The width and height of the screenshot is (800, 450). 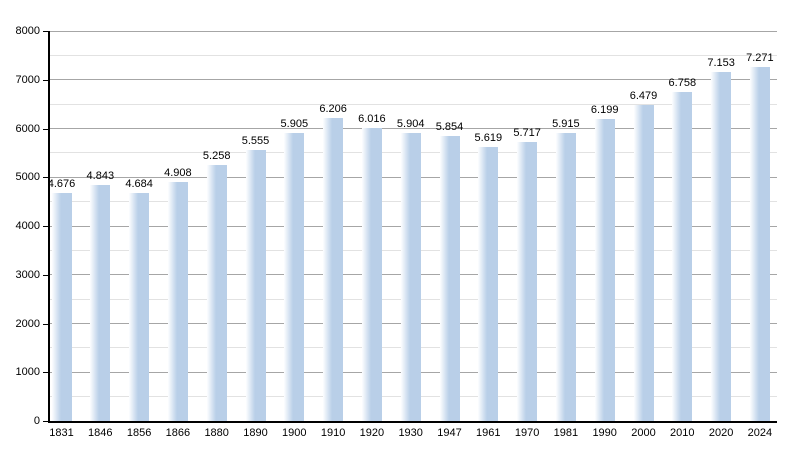 What do you see at coordinates (643, 96) in the screenshot?
I see `value-label-2000: 6.479` at bounding box center [643, 96].